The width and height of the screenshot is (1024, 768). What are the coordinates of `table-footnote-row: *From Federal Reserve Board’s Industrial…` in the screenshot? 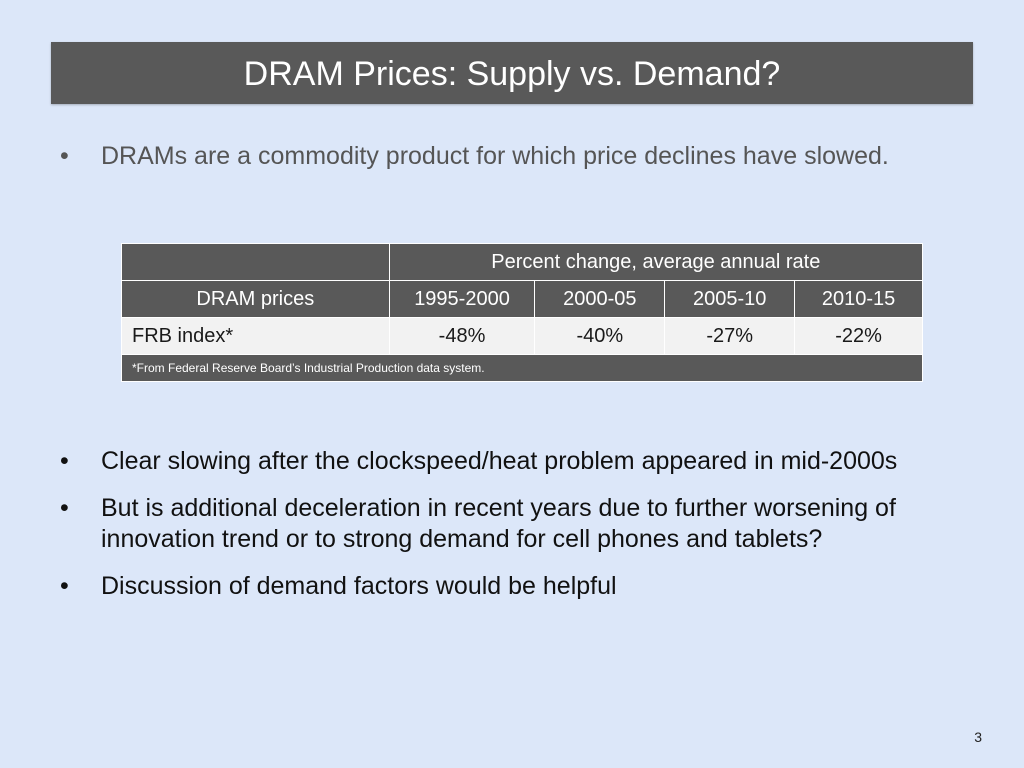 It's located at (522, 368).